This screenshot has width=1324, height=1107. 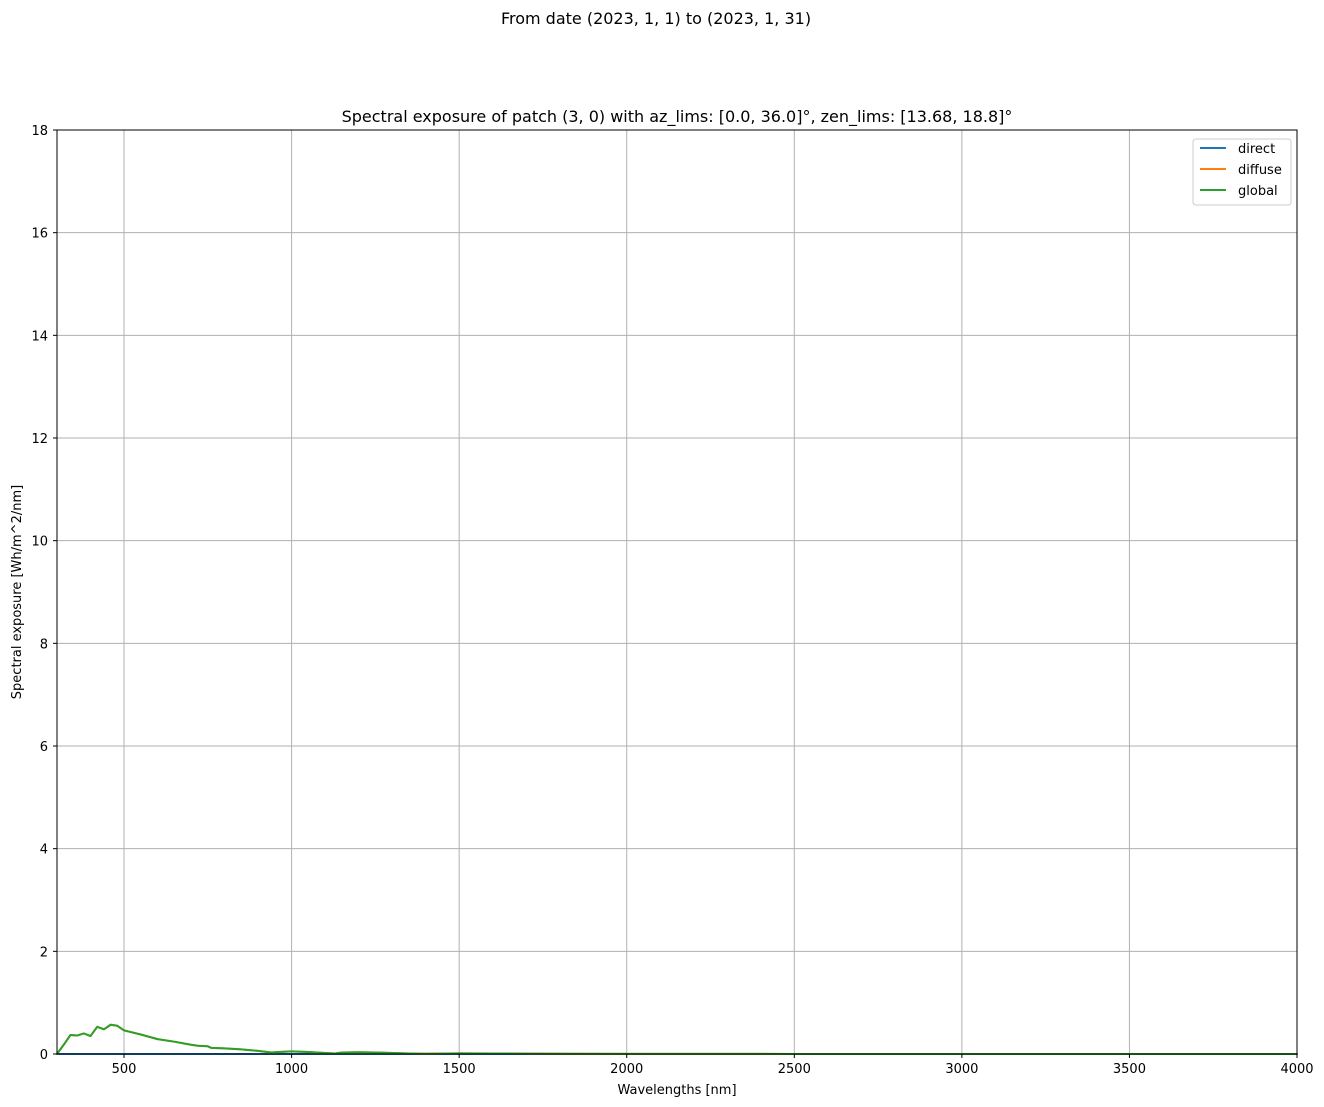 What do you see at coordinates (961, 1069) in the screenshot?
I see `x-tick-label: 3000` at bounding box center [961, 1069].